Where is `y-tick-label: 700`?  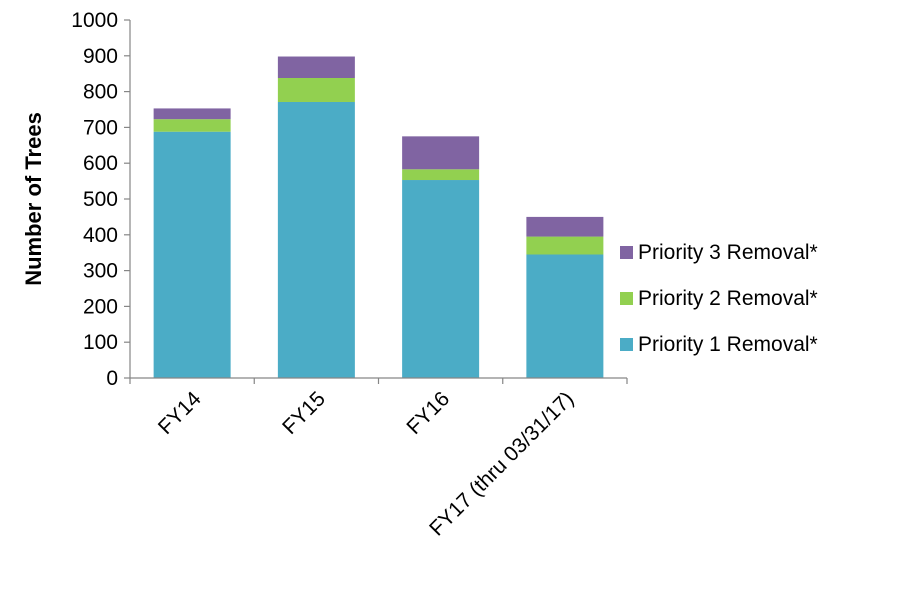 y-tick-label: 700 is located at coordinates (100, 127).